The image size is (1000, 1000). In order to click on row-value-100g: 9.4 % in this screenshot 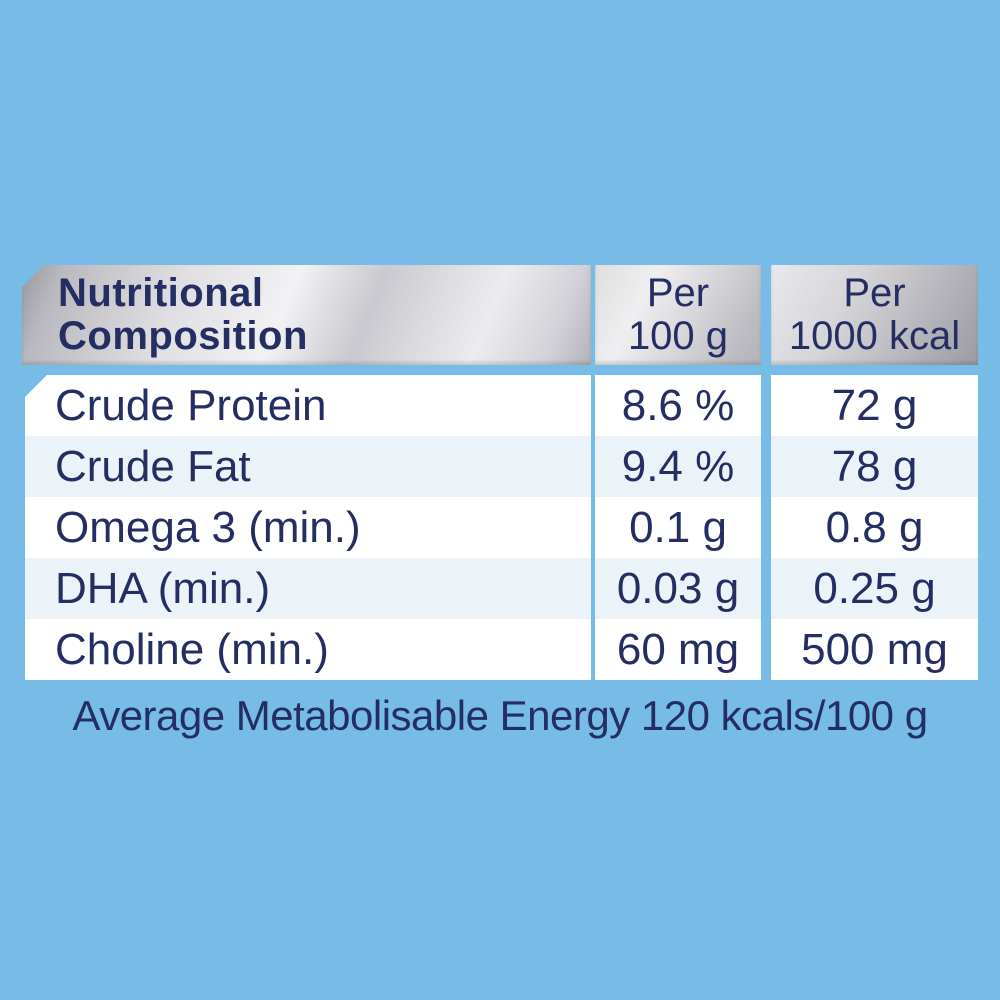, I will do `click(678, 466)`.